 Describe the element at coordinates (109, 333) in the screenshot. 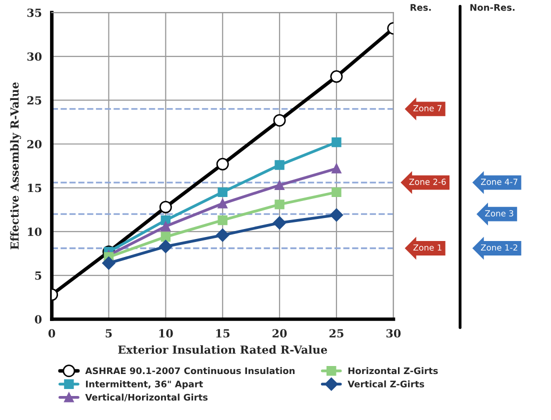

I see `x-tick-label: 5` at that location.